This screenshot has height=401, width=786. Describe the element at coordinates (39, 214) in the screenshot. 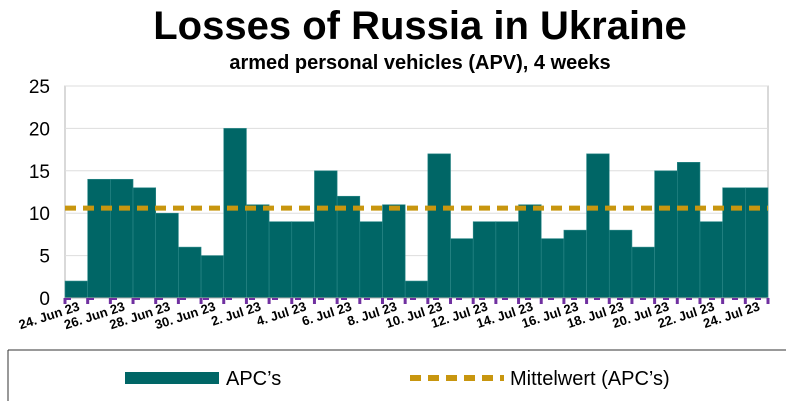

I see `y-tick-label: 10` at that location.